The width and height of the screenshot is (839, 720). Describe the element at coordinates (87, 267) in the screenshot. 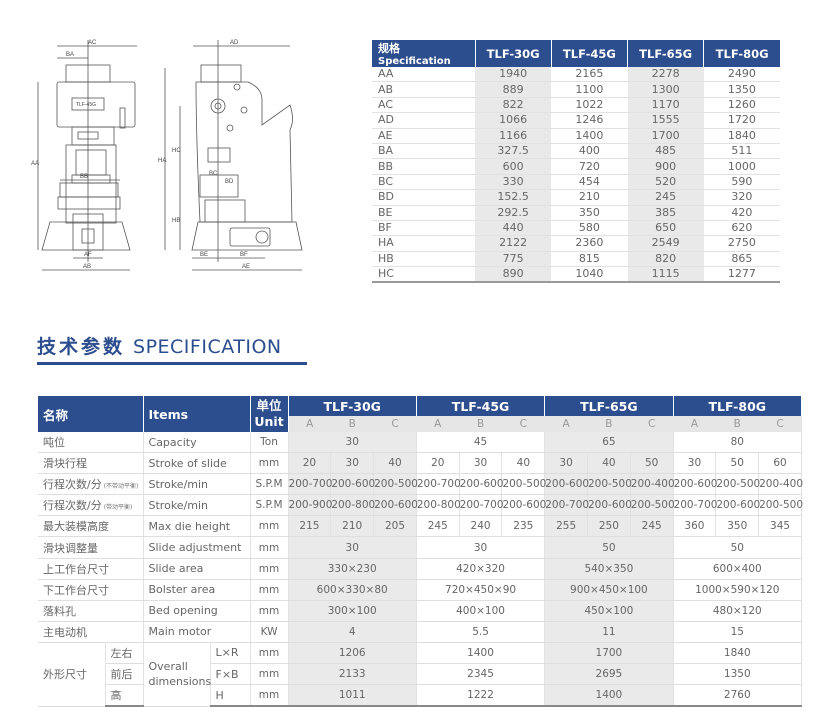

I see `dim-label-ab: AB` at that location.